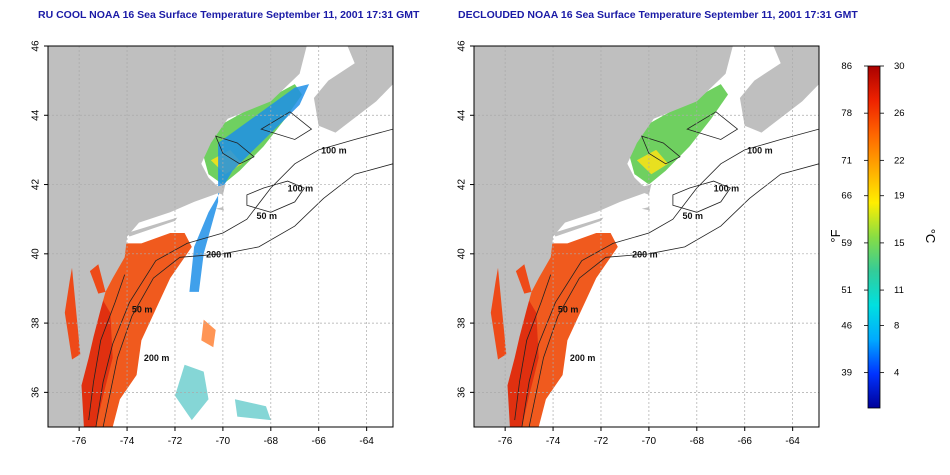 Image resolution: width=950 pixels, height=475 pixels. Describe the element at coordinates (553, 441) in the screenshot. I see `right-lon-tick-label: -74` at that location.